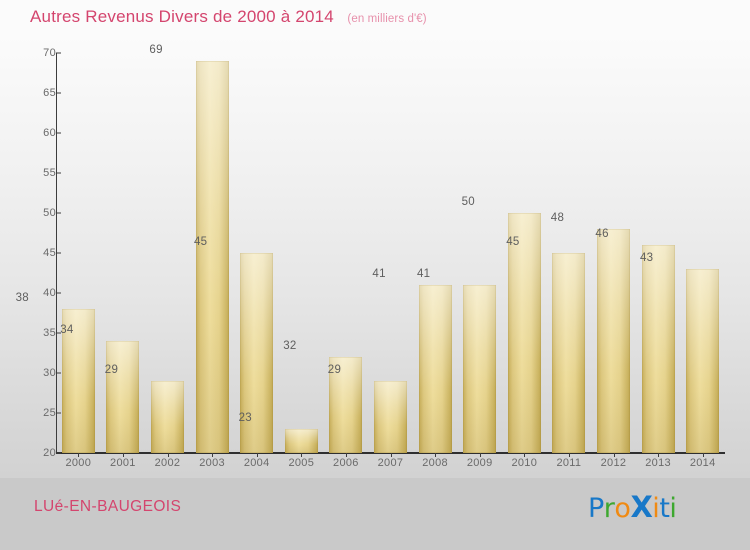 Image resolution: width=750 pixels, height=550 pixels. Describe the element at coordinates (245, 418) in the screenshot. I see `bar-value-label: 23` at that location.